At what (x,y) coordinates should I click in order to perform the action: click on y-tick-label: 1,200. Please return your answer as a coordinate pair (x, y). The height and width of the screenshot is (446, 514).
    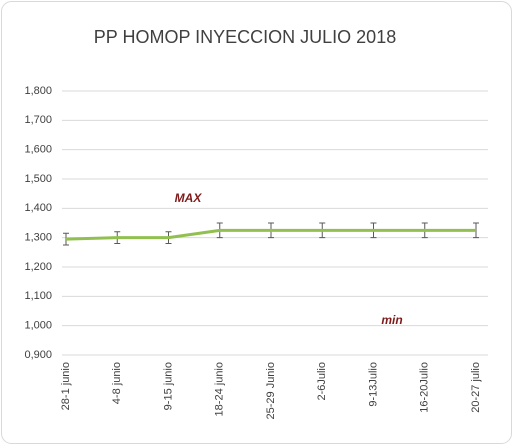
    Looking at the image, I should click on (38, 267).